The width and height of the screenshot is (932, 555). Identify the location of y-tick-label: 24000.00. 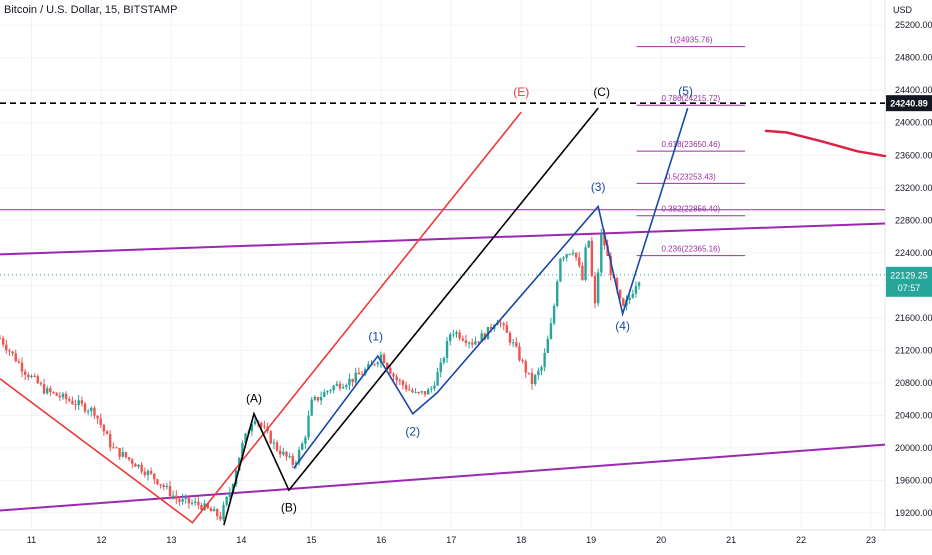
(913, 123).